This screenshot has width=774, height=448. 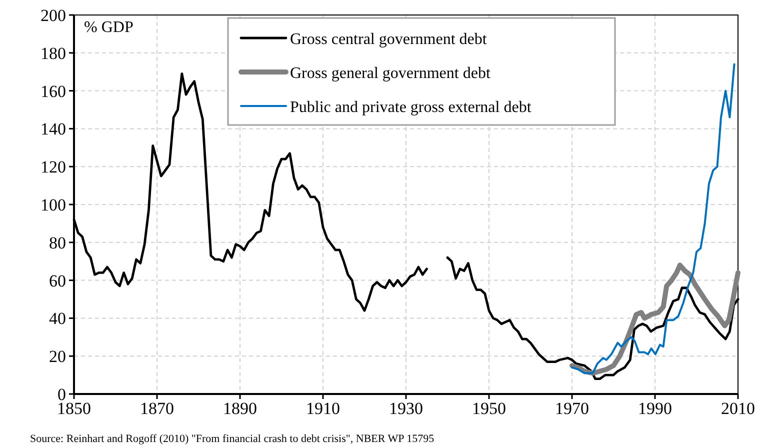 I want to click on x-tick-label: 1870, so click(x=157, y=408).